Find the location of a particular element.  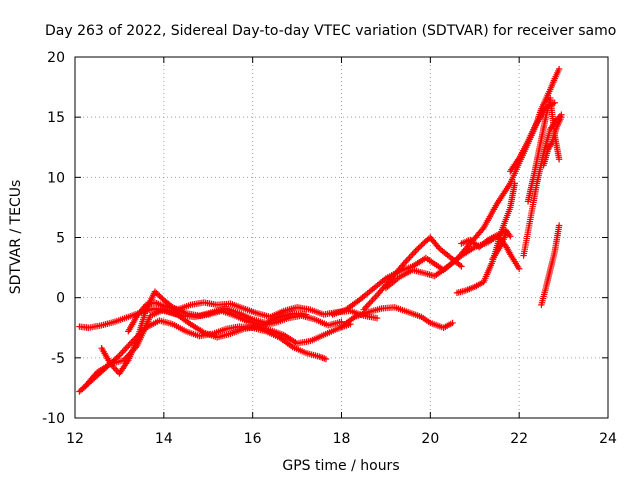

x-tick-label: 18 is located at coordinates (342, 439).